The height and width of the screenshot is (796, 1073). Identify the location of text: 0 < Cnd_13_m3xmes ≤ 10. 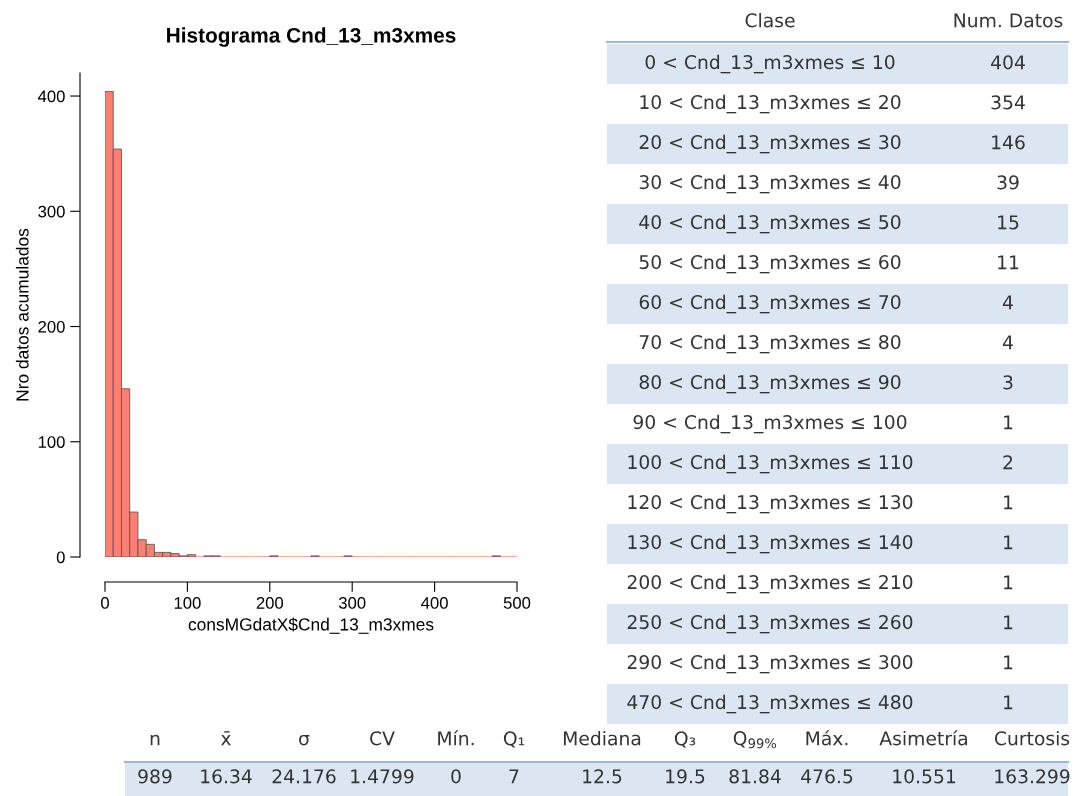
(770, 64).